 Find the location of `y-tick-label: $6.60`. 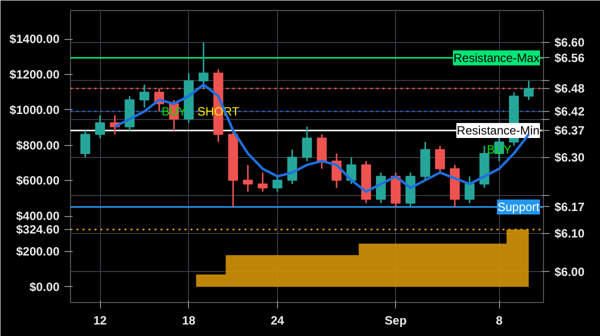

y-tick-label: $6.60 is located at coordinates (569, 43).